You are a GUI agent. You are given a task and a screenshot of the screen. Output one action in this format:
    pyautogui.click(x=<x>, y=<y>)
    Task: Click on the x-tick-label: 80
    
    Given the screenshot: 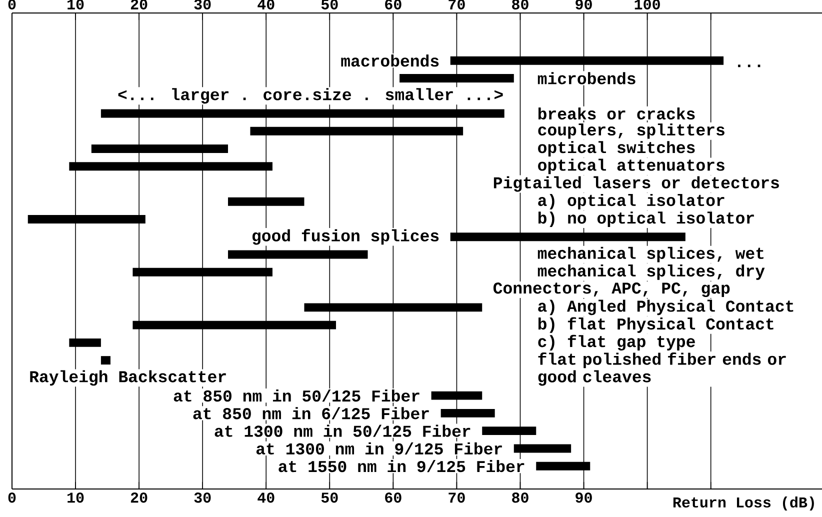 What is the action you would take?
    pyautogui.click(x=520, y=497)
    